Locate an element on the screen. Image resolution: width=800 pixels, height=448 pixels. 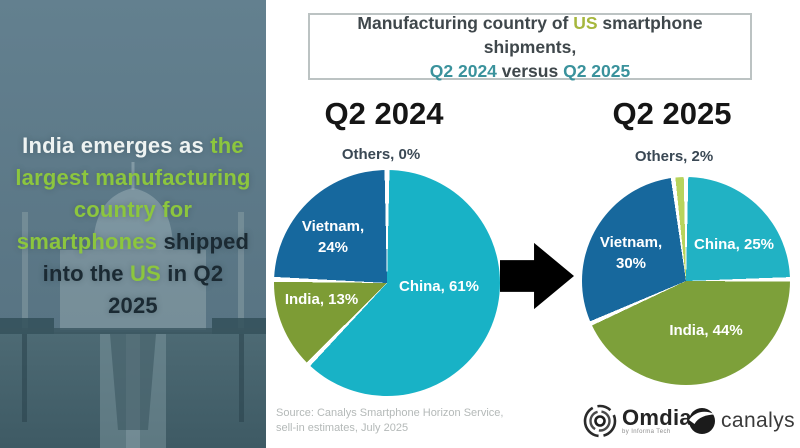
chart-title-q2-2025: Q2 2025 is located at coordinates (672, 113).